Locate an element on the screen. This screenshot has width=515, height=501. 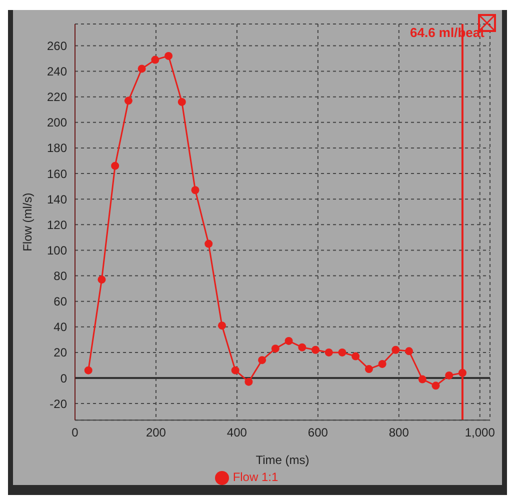
y-tick-label: 260 is located at coordinates (57, 45).